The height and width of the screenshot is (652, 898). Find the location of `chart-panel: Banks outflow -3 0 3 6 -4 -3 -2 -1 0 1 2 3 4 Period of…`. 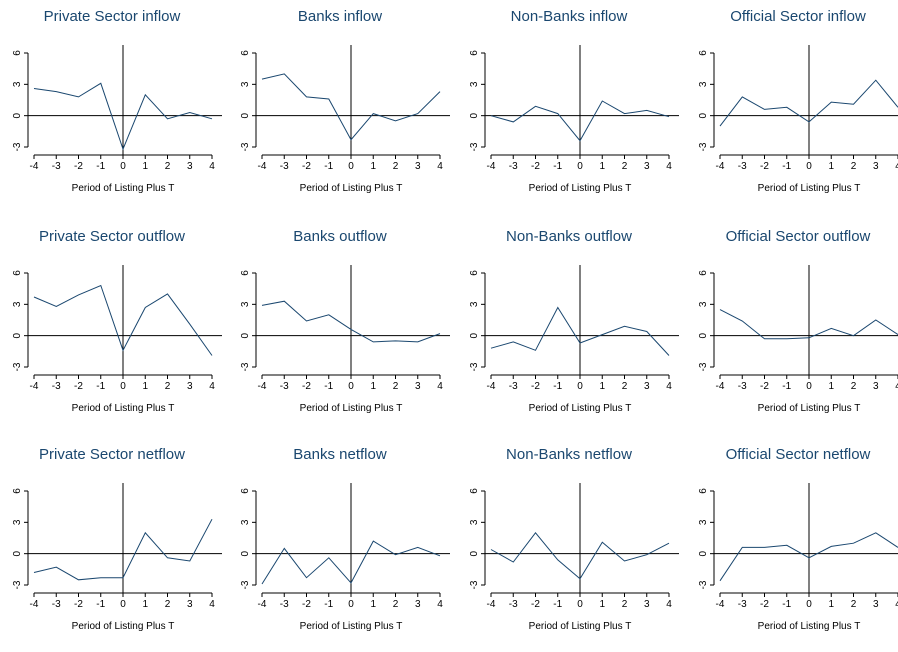

chart-panel: Banks outflow -3 0 3 6 -4 -3 -2 -1 0 1 2 3 4 Period of… is located at coordinates (340, 327).